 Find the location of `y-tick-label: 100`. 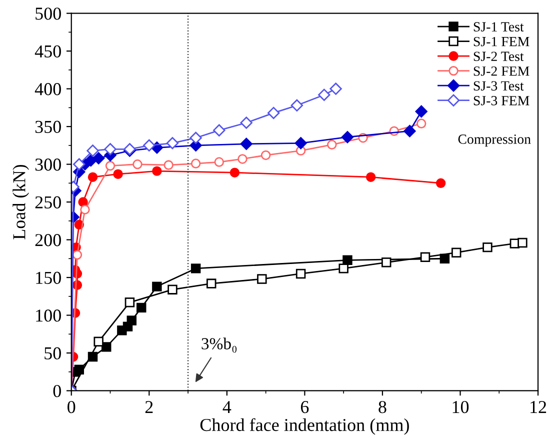

y-tick-label: 100 is located at coordinates (48, 315).